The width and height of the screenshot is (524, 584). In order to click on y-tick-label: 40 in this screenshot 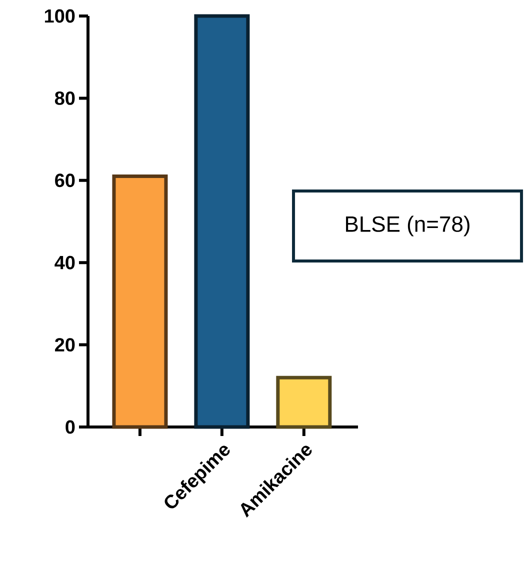, I will do `click(64, 263)`.